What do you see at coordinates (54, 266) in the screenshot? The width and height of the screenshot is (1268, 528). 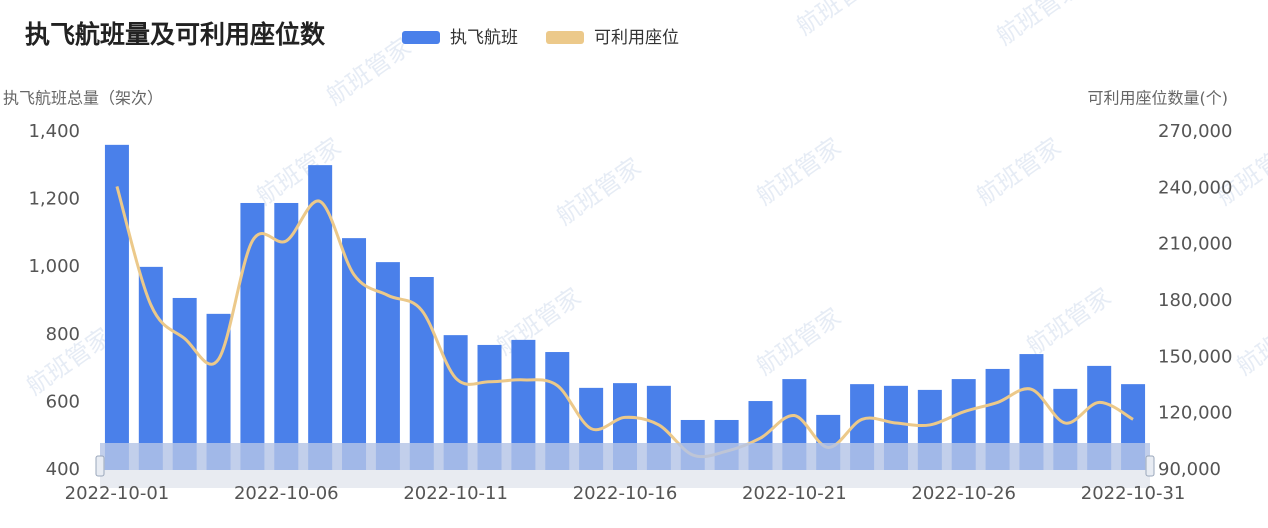 I see `y-tick-label: 1,000` at bounding box center [54, 266].